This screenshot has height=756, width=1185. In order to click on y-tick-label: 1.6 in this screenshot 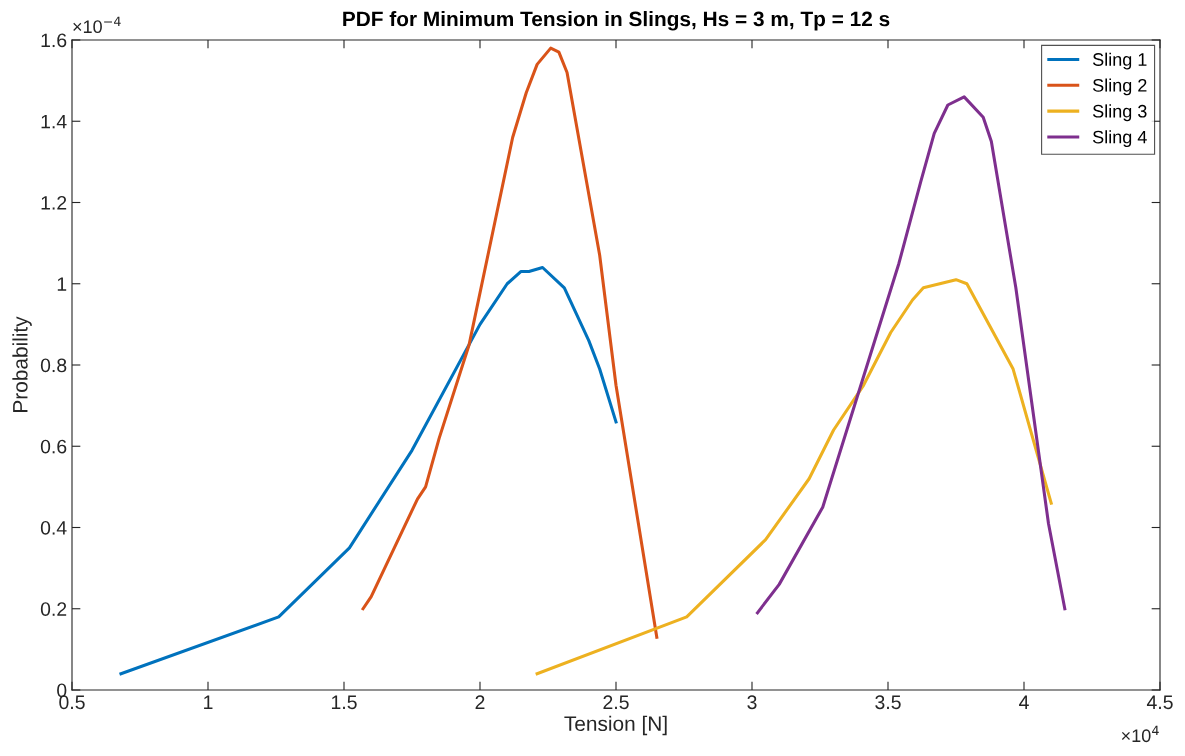, I will do `click(54, 40)`.